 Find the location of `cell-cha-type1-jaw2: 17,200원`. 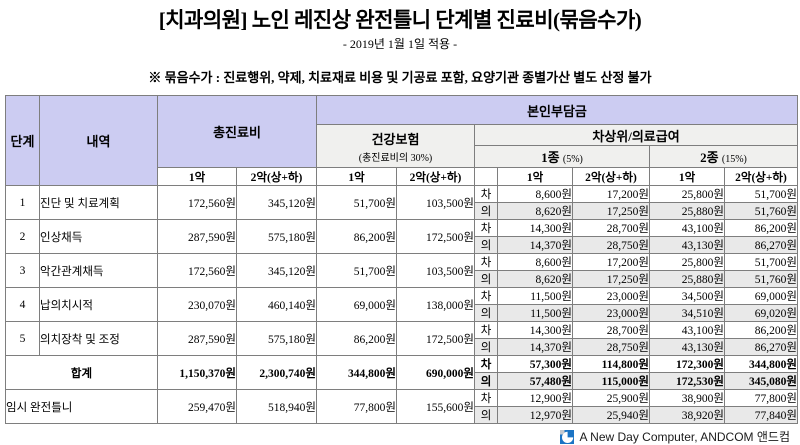

cell-cha-type1-jaw2: 17,200원 is located at coordinates (611, 194).